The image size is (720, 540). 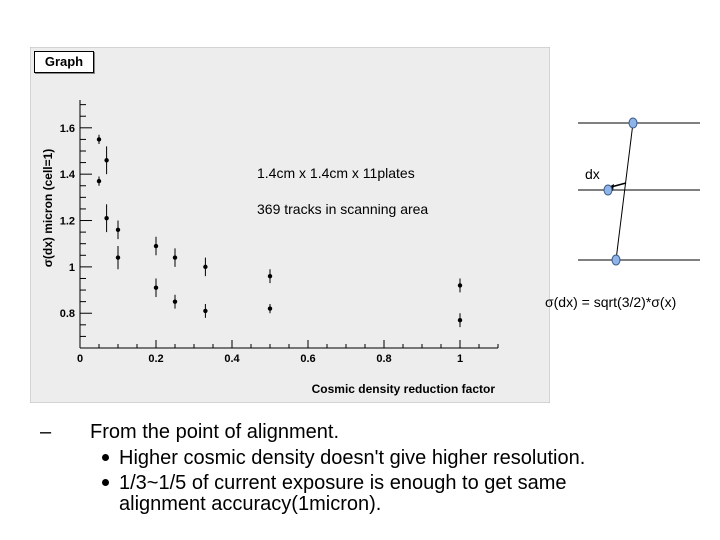 What do you see at coordinates (46, 432) in the screenshot?
I see `dash-marker: –` at bounding box center [46, 432].